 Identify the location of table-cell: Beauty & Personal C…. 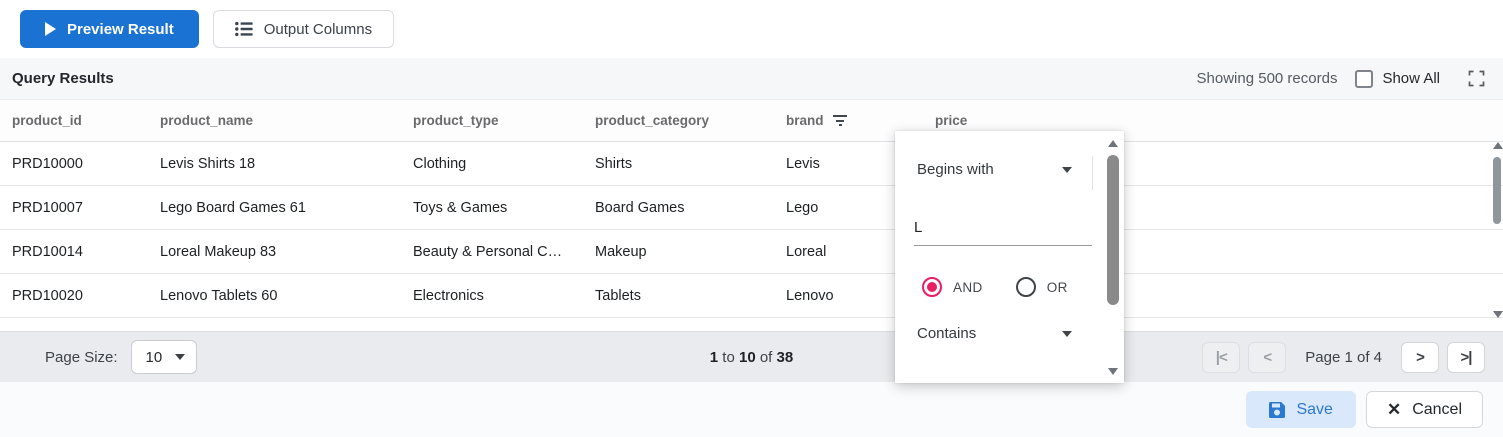
(488, 251).